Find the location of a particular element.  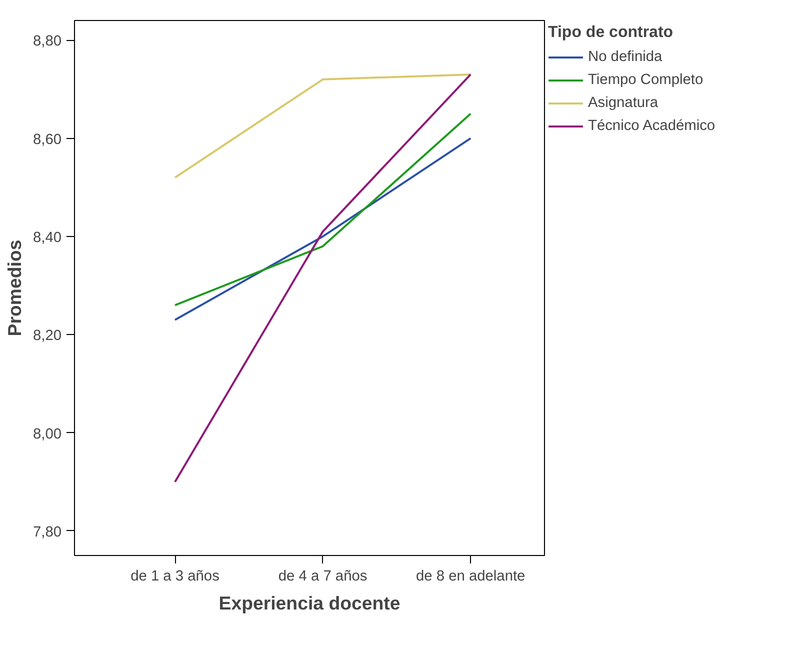

y-tick-label: 8,60 is located at coordinates (47, 140).